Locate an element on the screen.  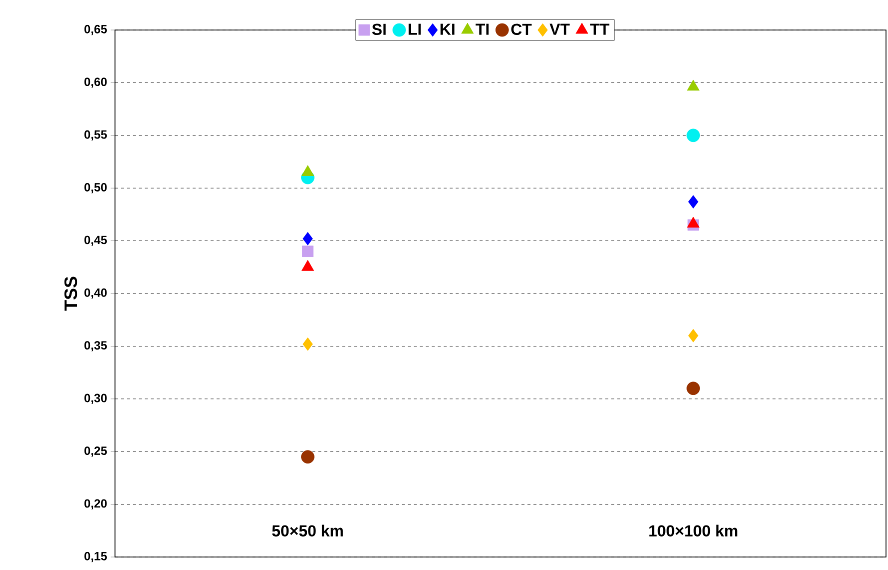
y-tick-label: 0,15 is located at coordinates (95, 557).